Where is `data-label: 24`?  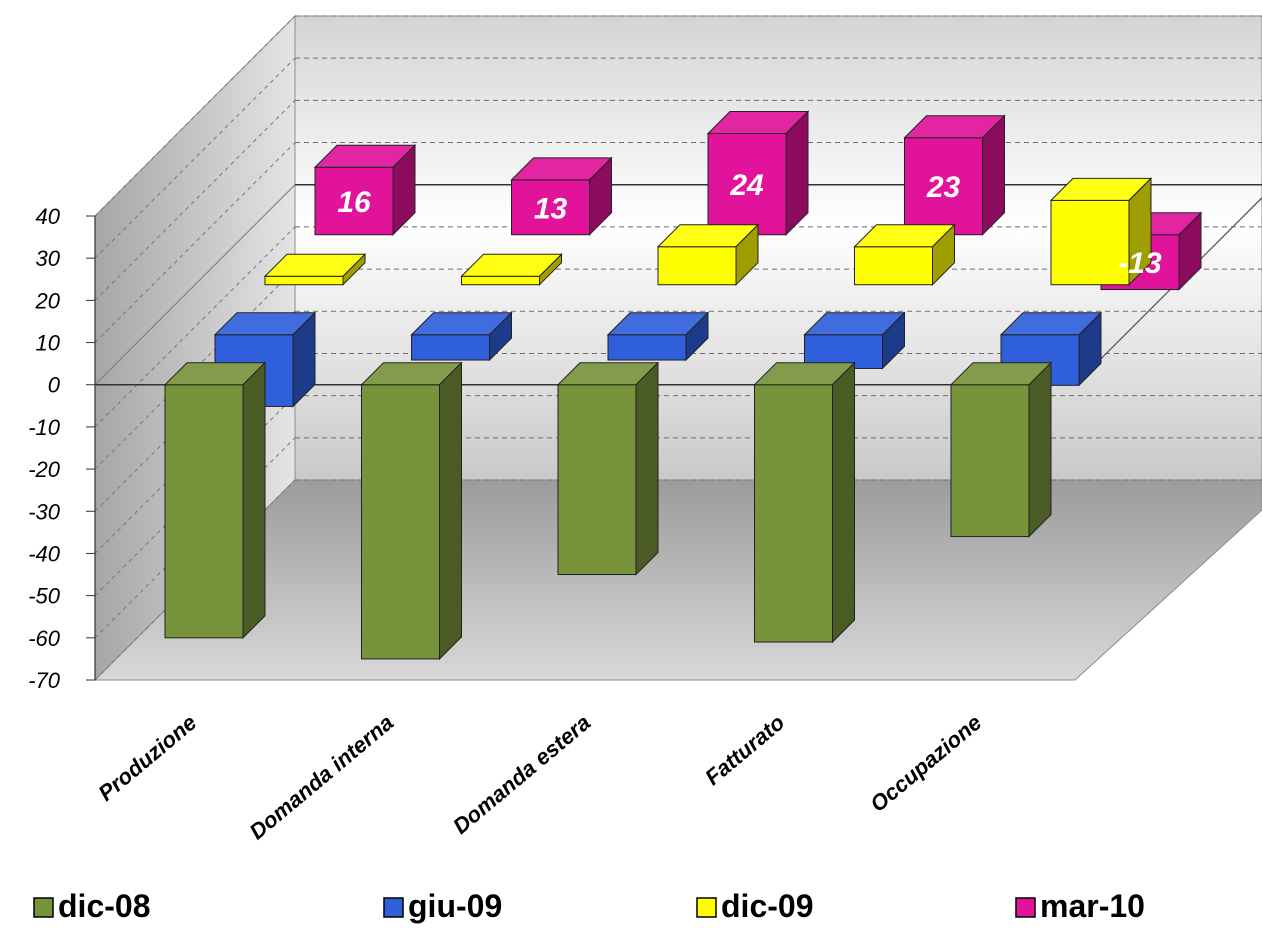
data-label: 24 is located at coordinates (746, 185).